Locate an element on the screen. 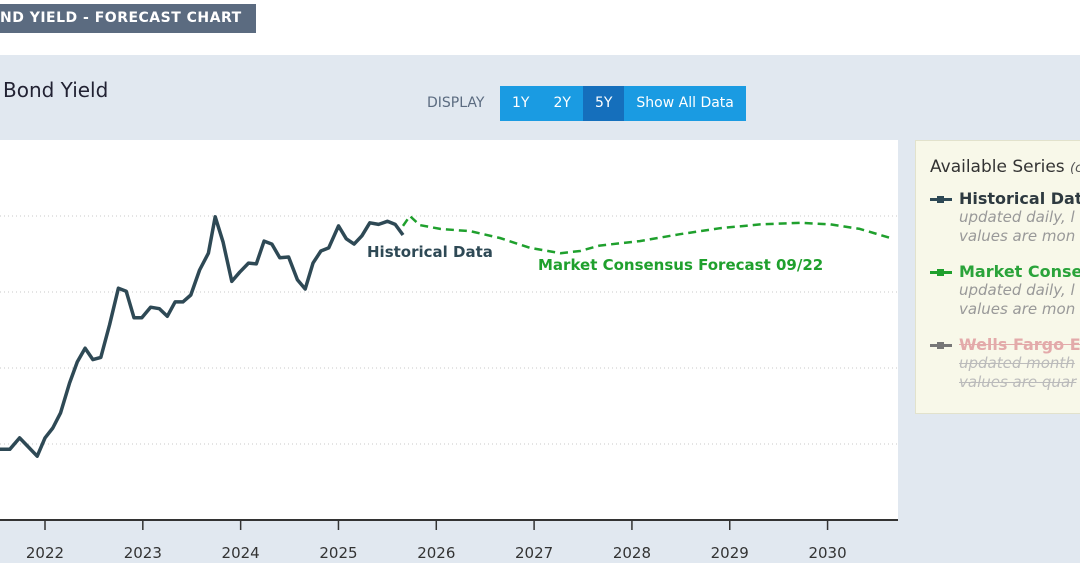  series-line is located at coordinates (647, 234).